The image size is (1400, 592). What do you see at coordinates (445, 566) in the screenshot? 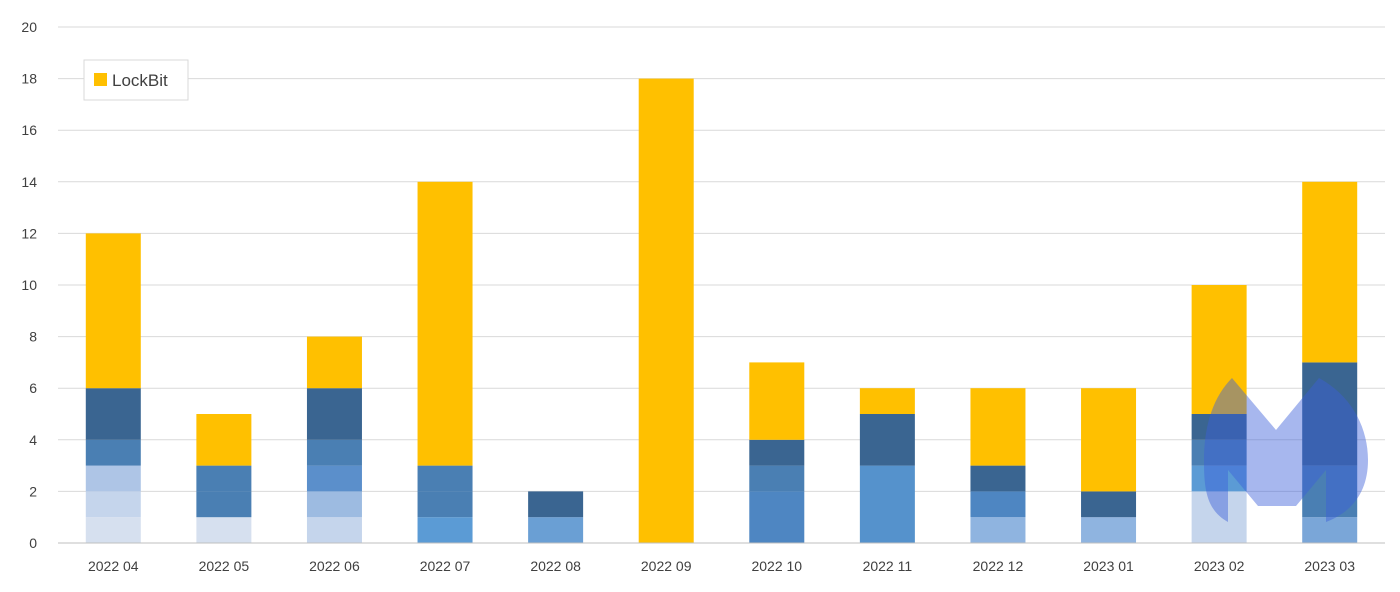
I see `x-tick-label: 2022 07` at bounding box center [445, 566].